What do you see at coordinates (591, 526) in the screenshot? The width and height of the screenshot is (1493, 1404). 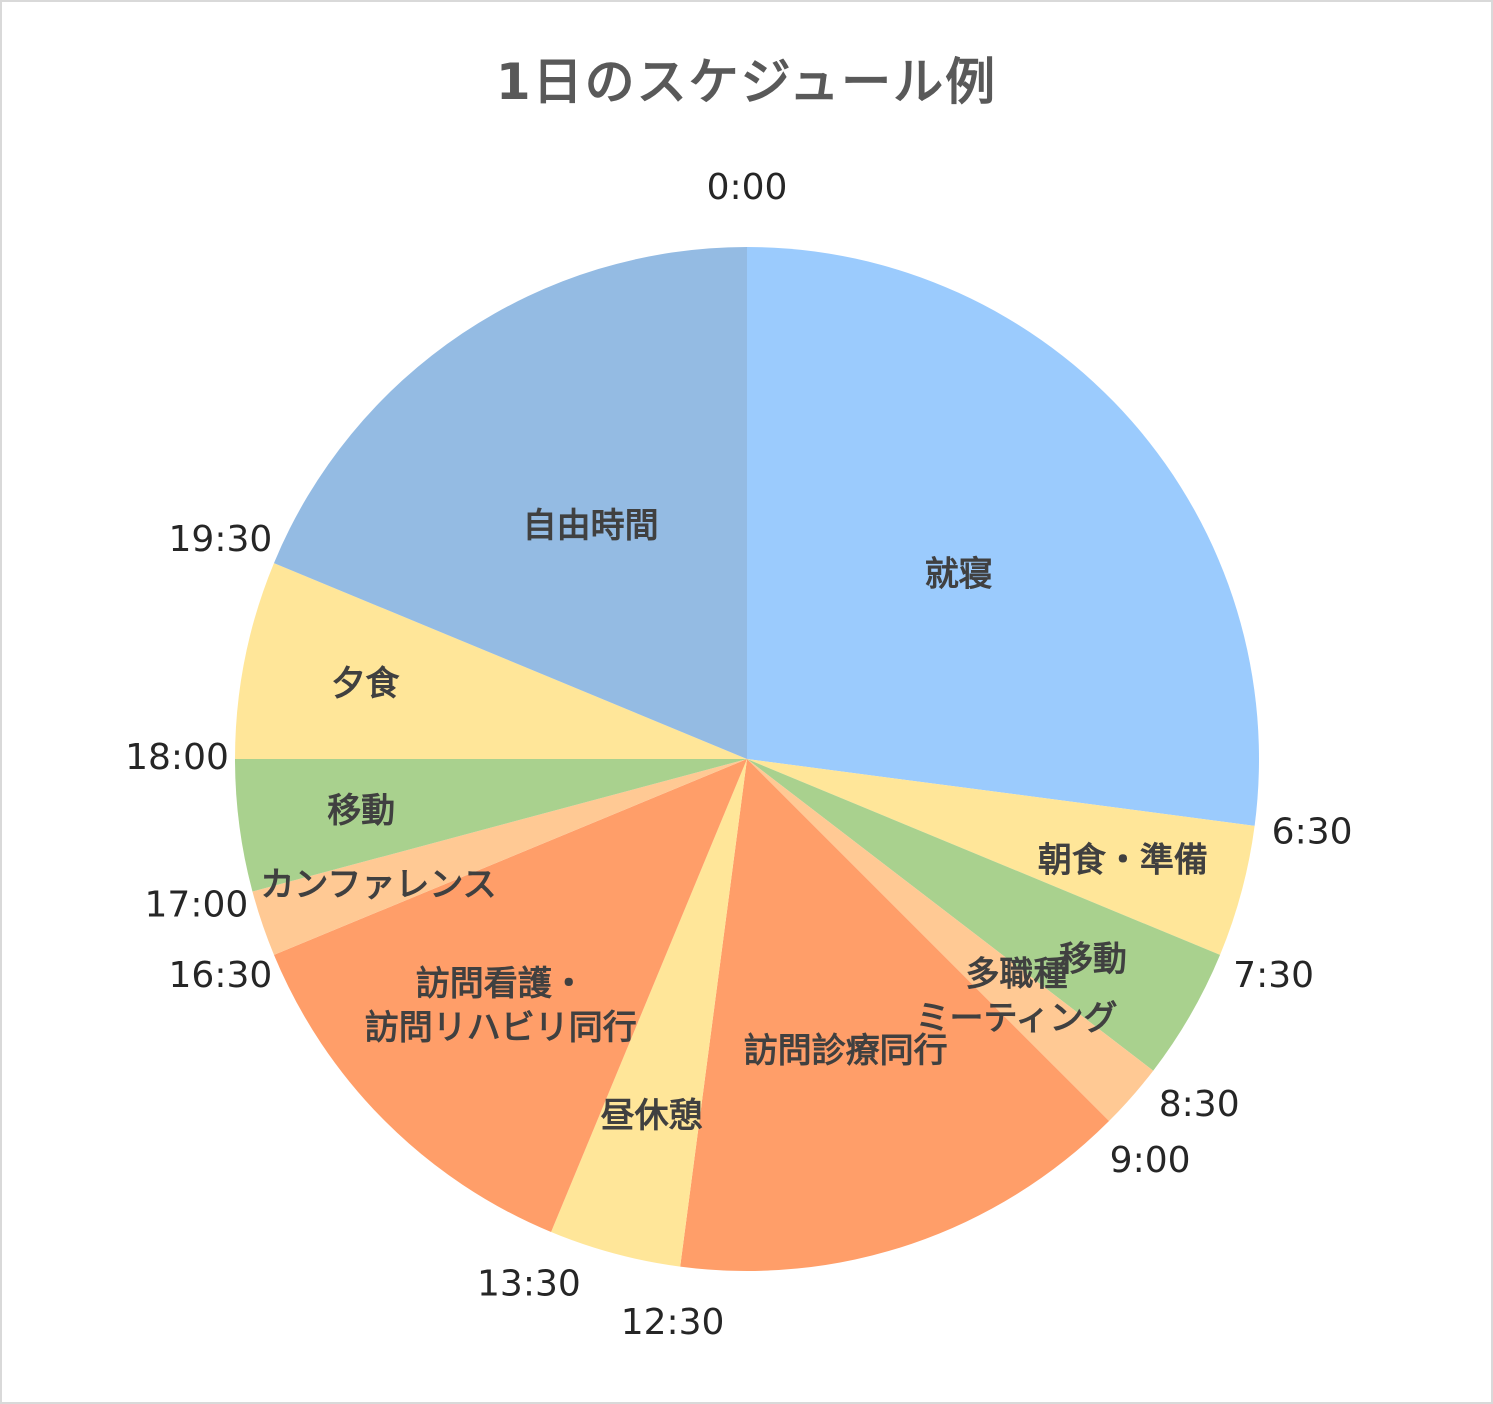 I see `slice-label: 自由時間` at bounding box center [591, 526].